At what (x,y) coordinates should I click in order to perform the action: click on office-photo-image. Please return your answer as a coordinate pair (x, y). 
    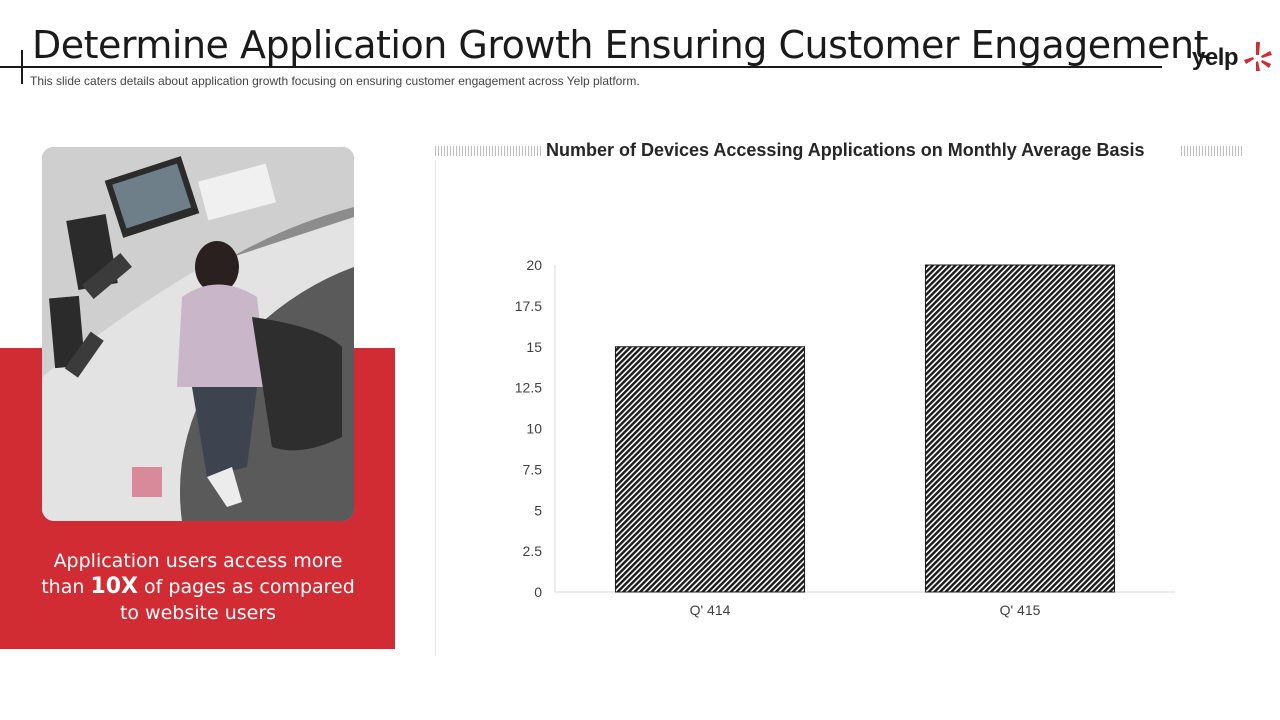
    Looking at the image, I should click on (198, 334).